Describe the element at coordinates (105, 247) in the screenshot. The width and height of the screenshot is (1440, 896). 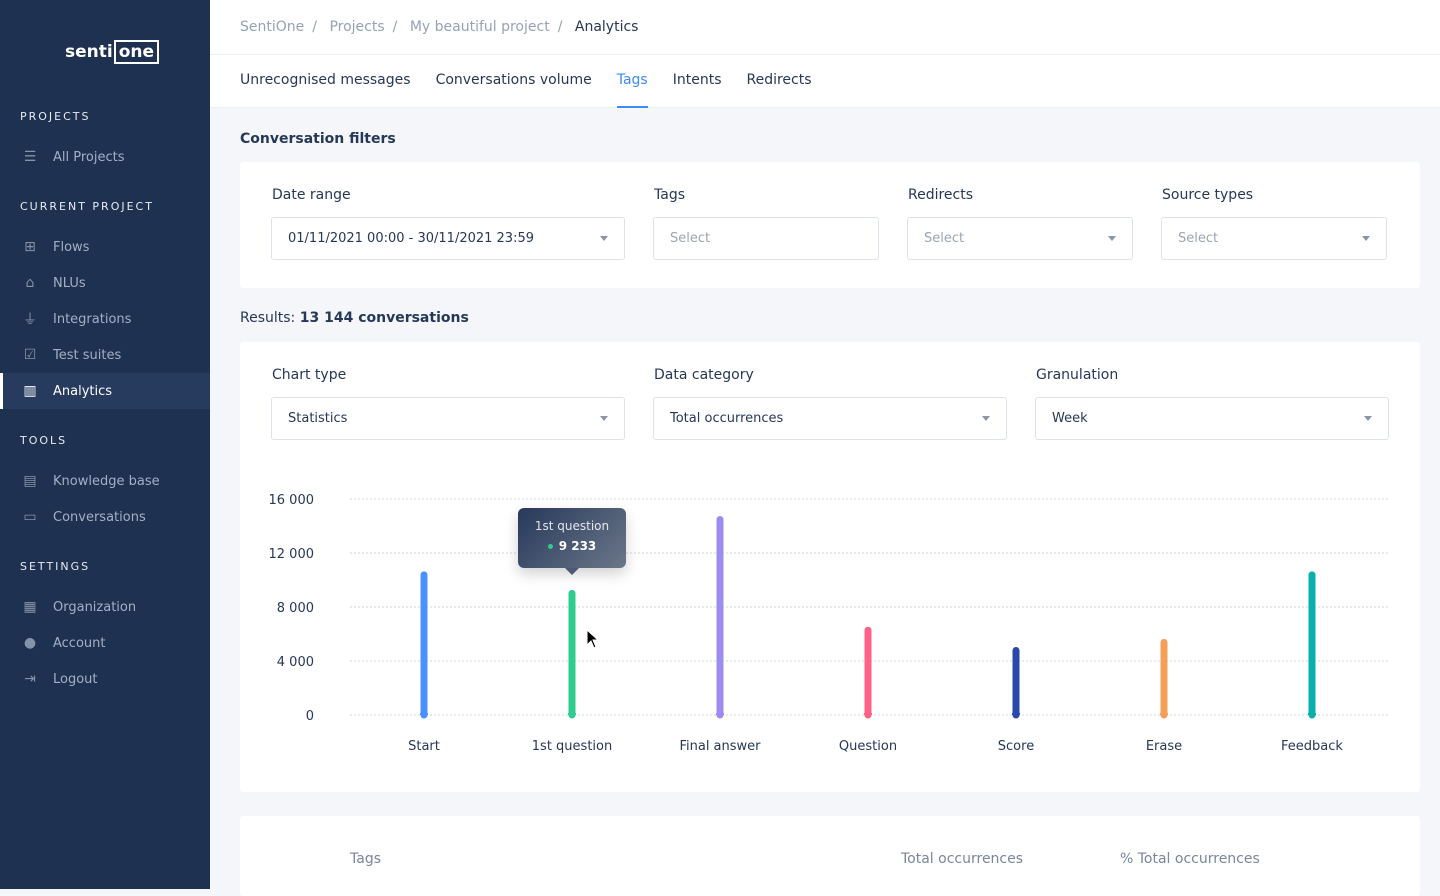
I see `sidebar-item-flows: ⊞ Flows` at that location.